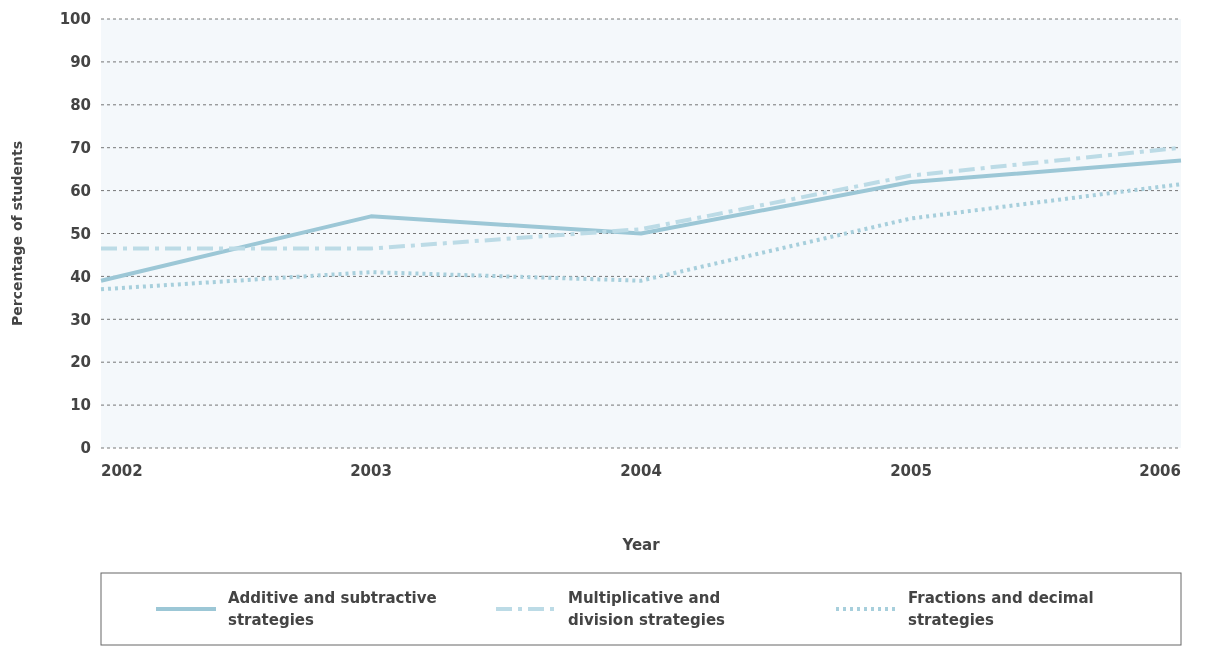 The width and height of the screenshot is (1208, 646). I want to click on y-tick-label: 90, so click(80, 62).